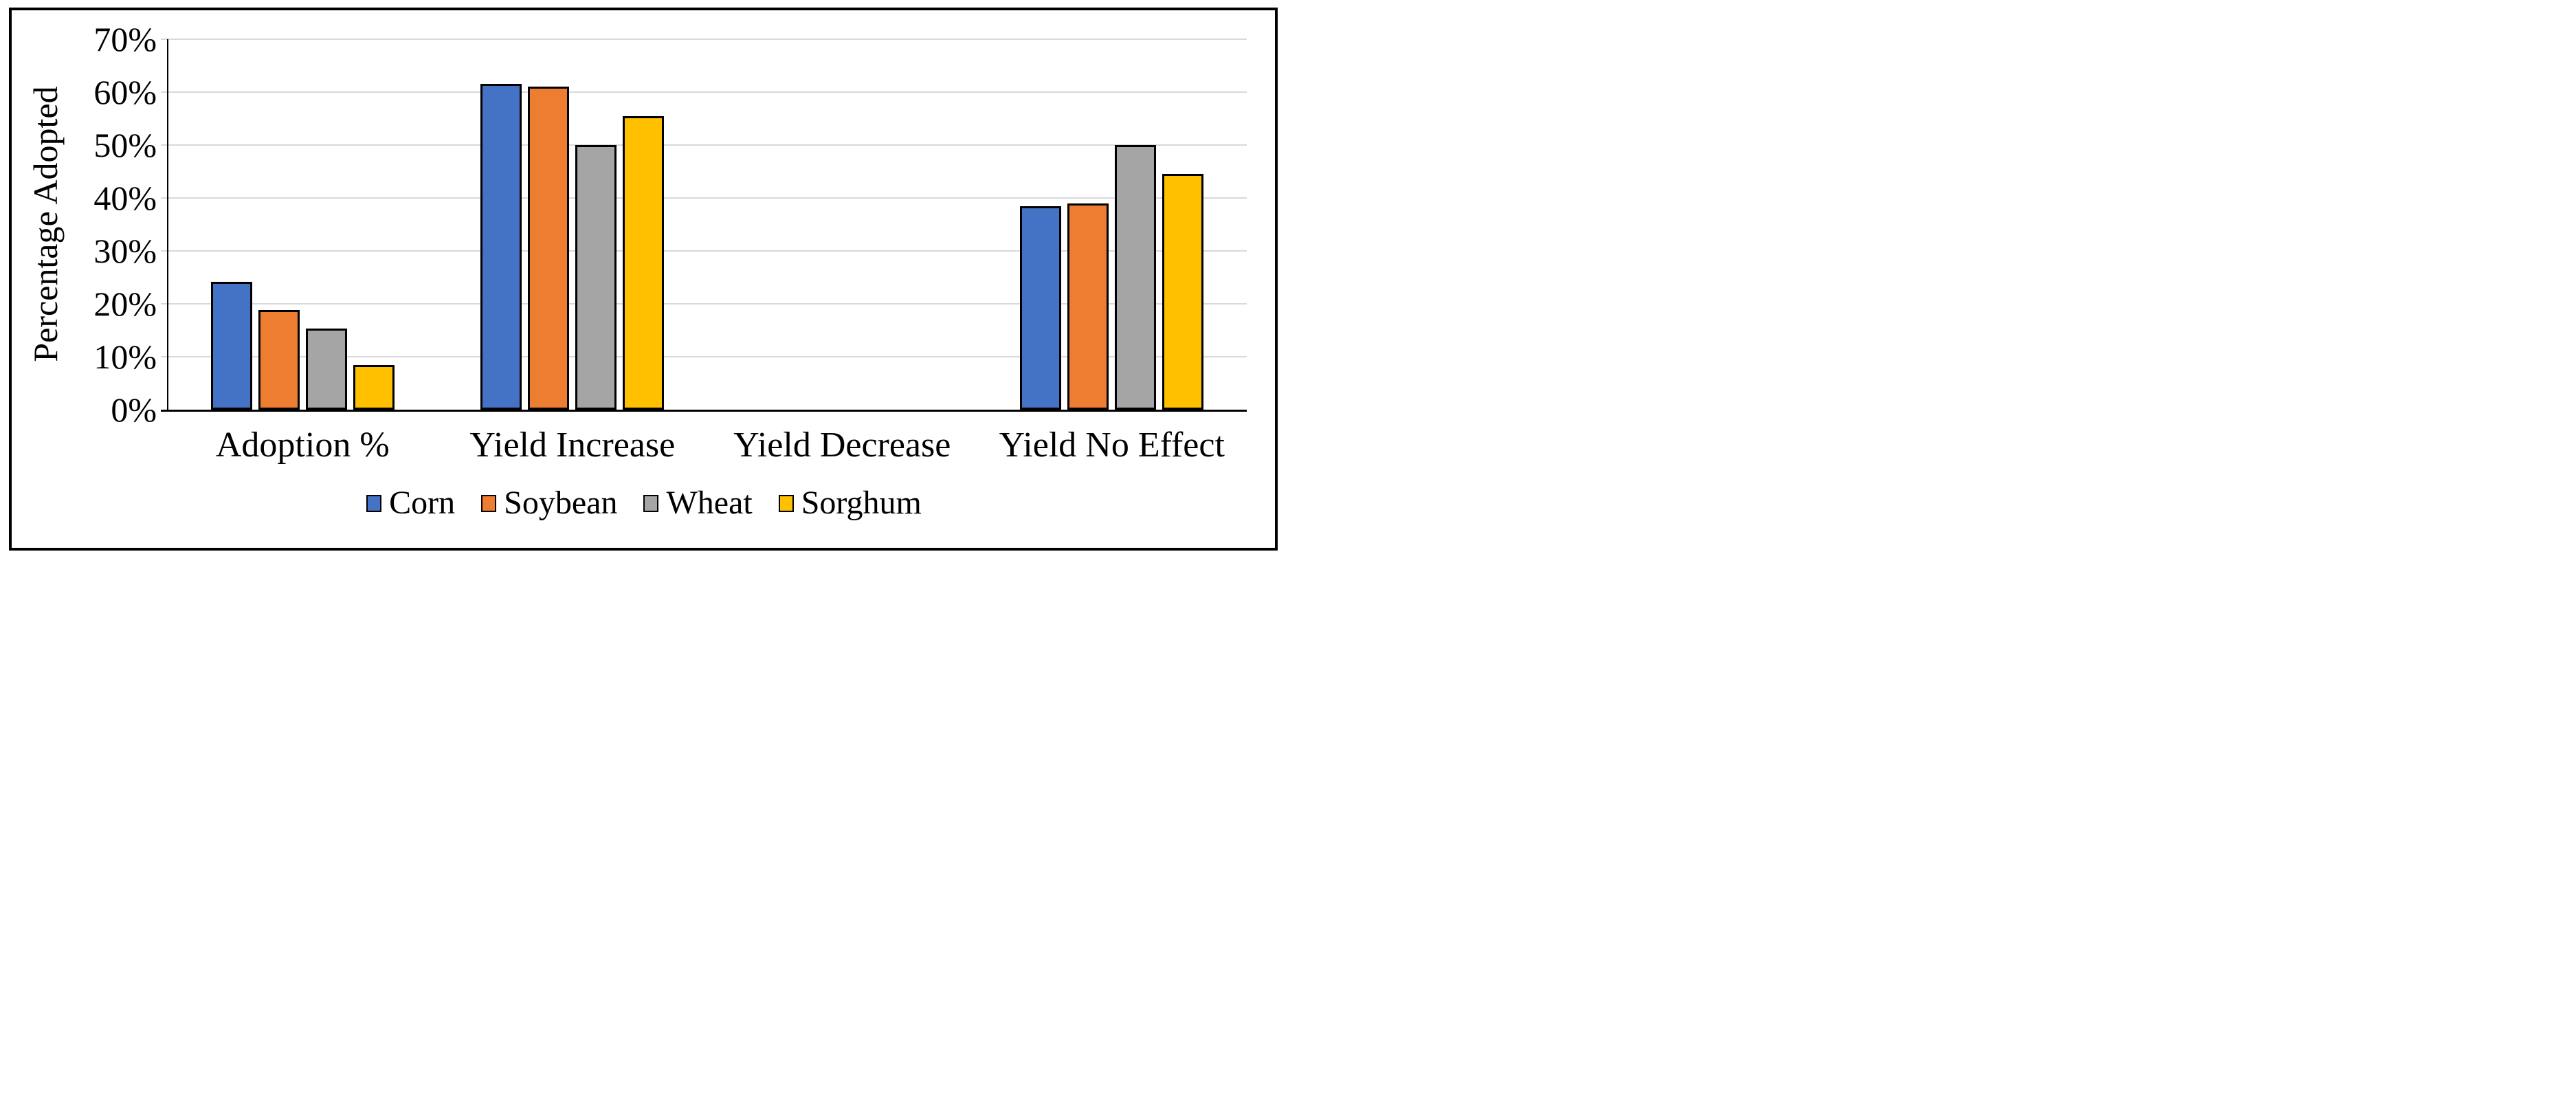  I want to click on legend-swatch-sorghum, so click(786, 503).